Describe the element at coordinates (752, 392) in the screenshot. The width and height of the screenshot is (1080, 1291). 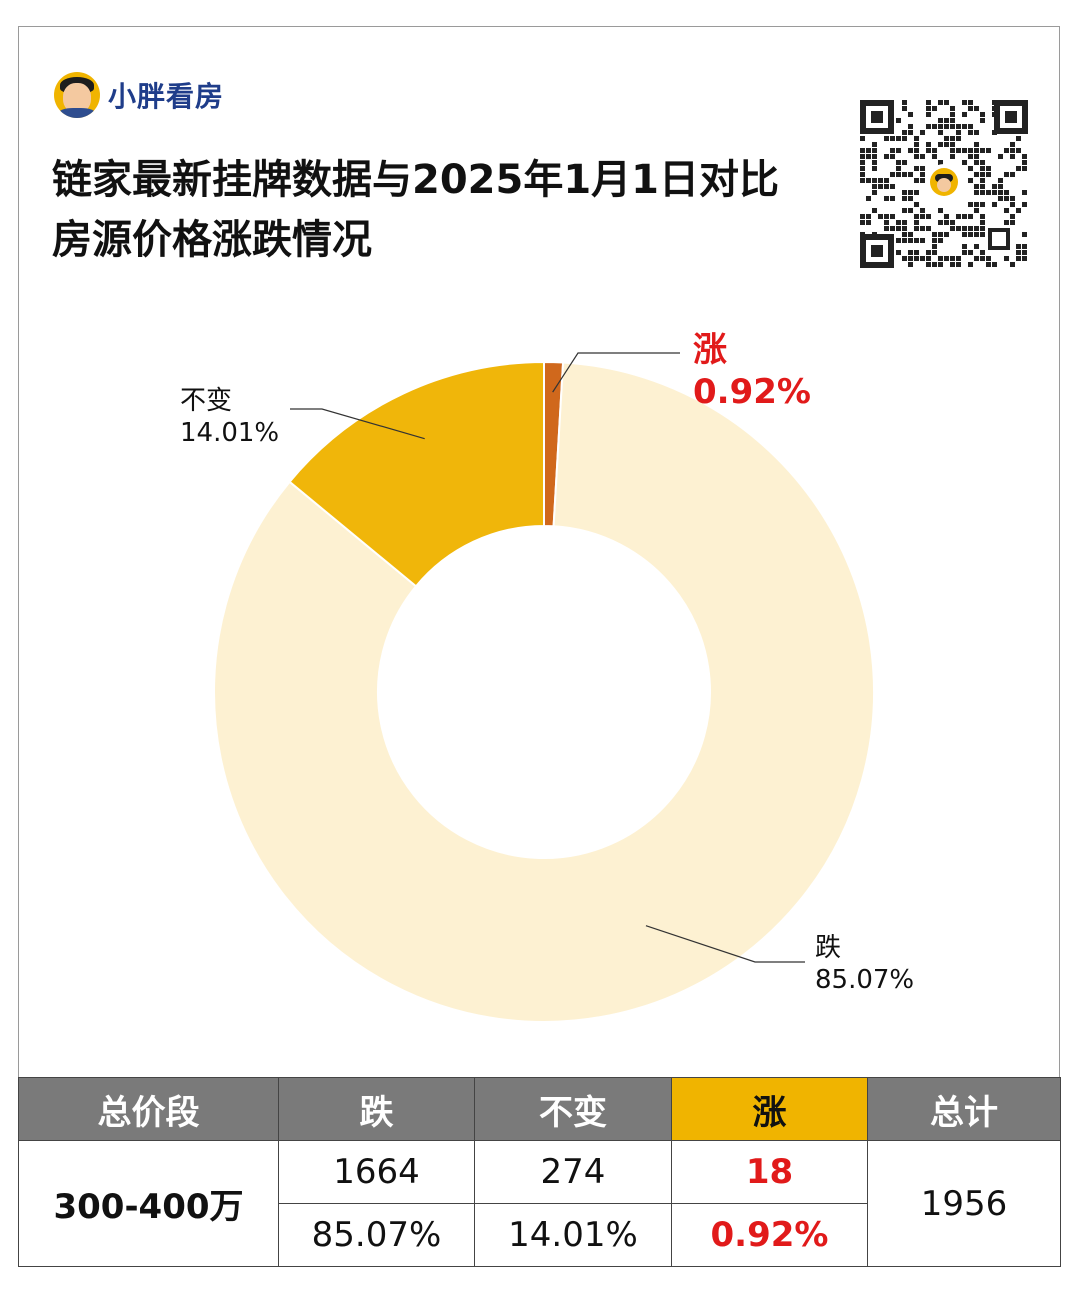
I see `label-rise-value: 0.92%` at that location.